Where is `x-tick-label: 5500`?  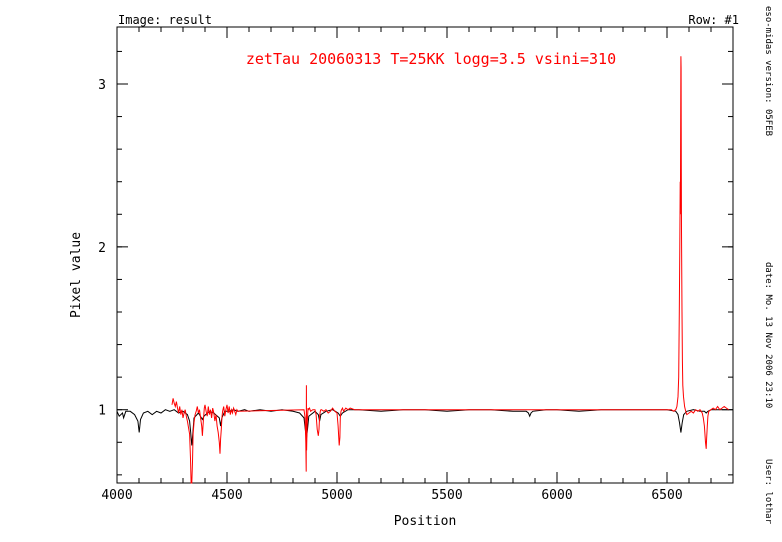
x-tick-label: 5500 is located at coordinates (446, 495).